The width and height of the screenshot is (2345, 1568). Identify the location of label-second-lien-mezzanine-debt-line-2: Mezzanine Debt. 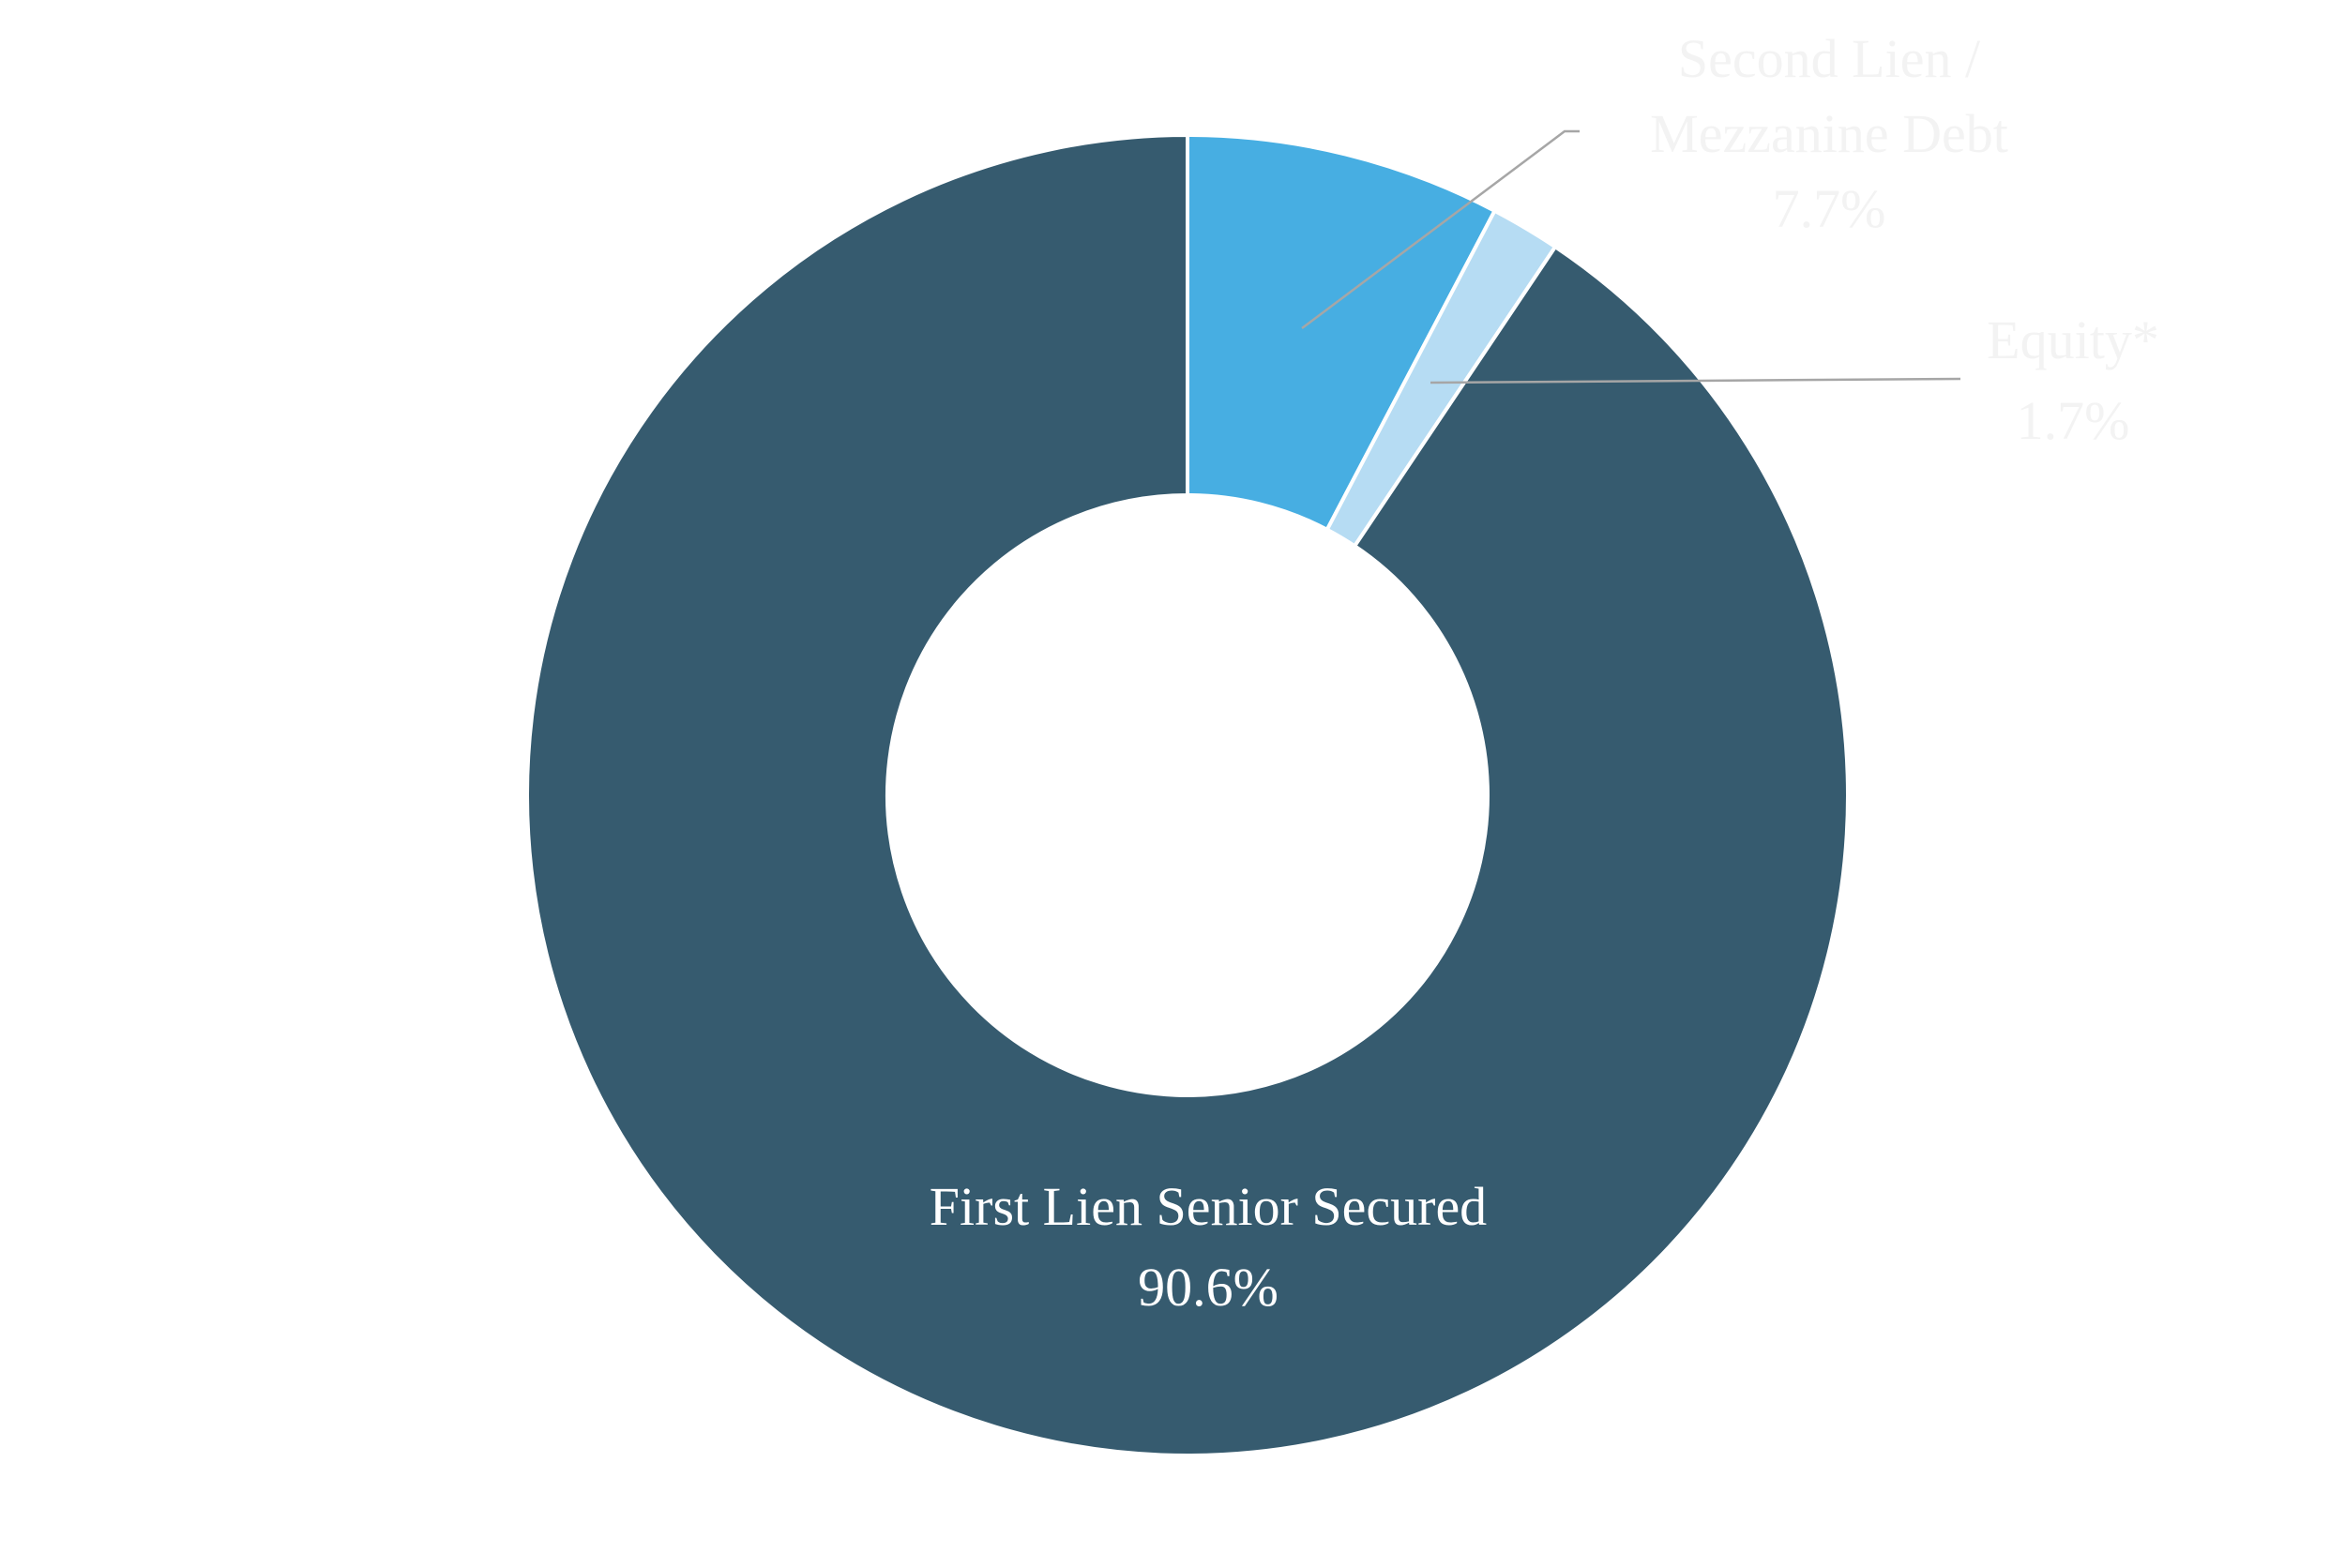
(1829, 133).